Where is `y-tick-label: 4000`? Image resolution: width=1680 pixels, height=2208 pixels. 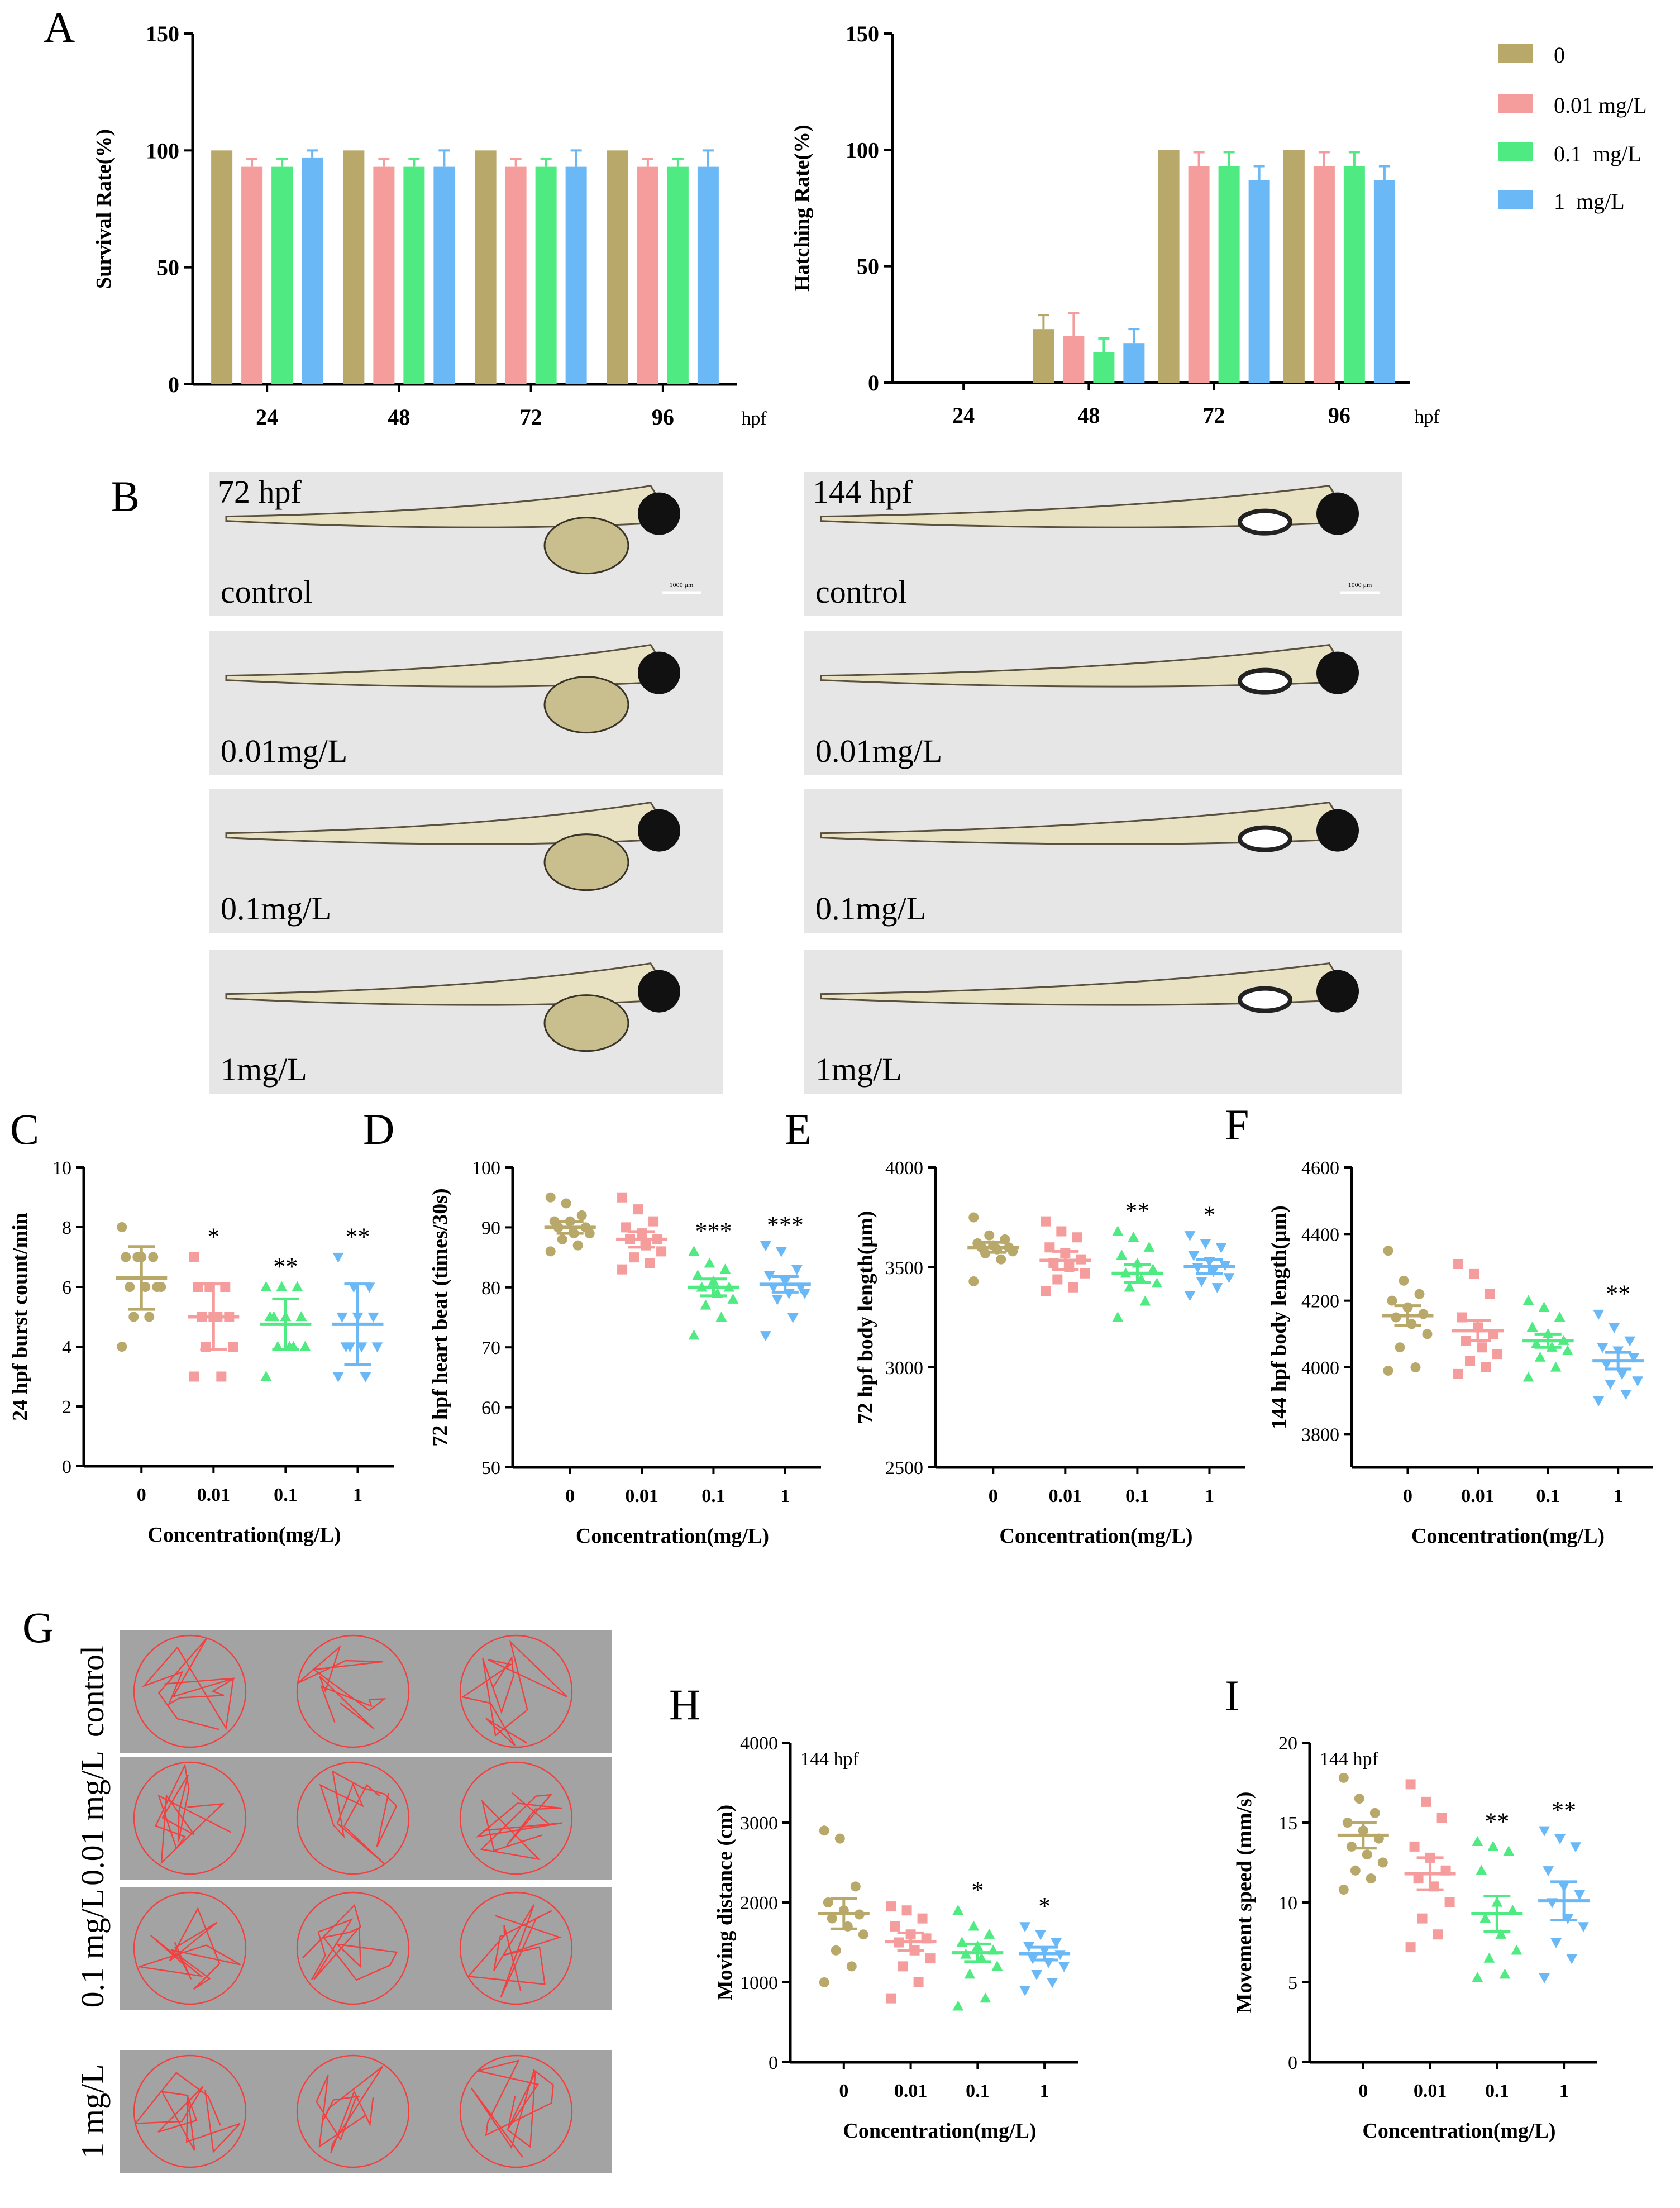 y-tick-label: 4000 is located at coordinates (1320, 1368).